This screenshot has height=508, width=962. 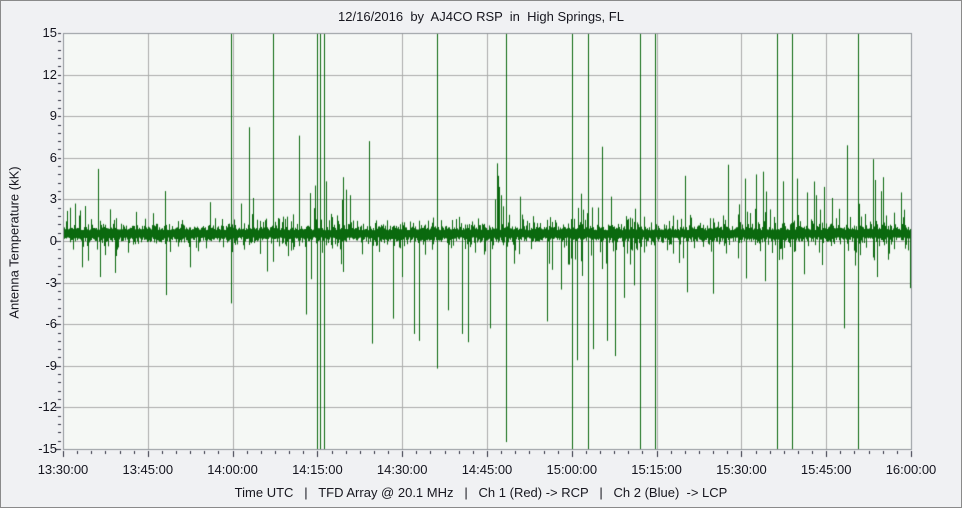 I want to click on x-tick-label: 16:00:00, so click(x=911, y=469).